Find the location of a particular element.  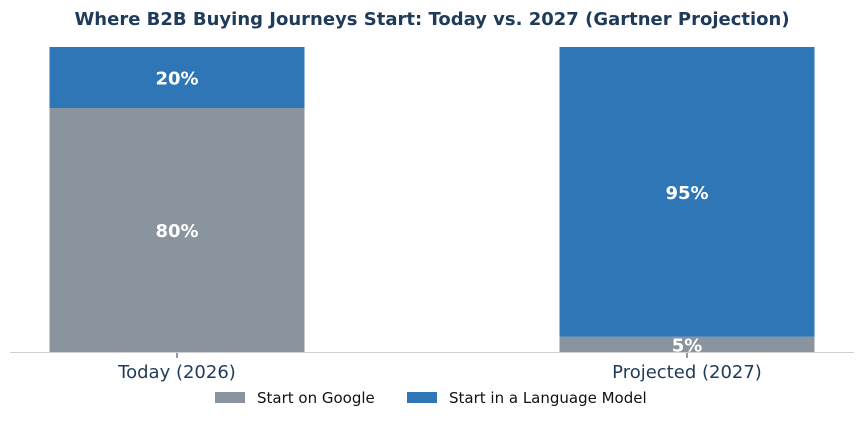

legend-label-google: Start on Google is located at coordinates (316, 398).